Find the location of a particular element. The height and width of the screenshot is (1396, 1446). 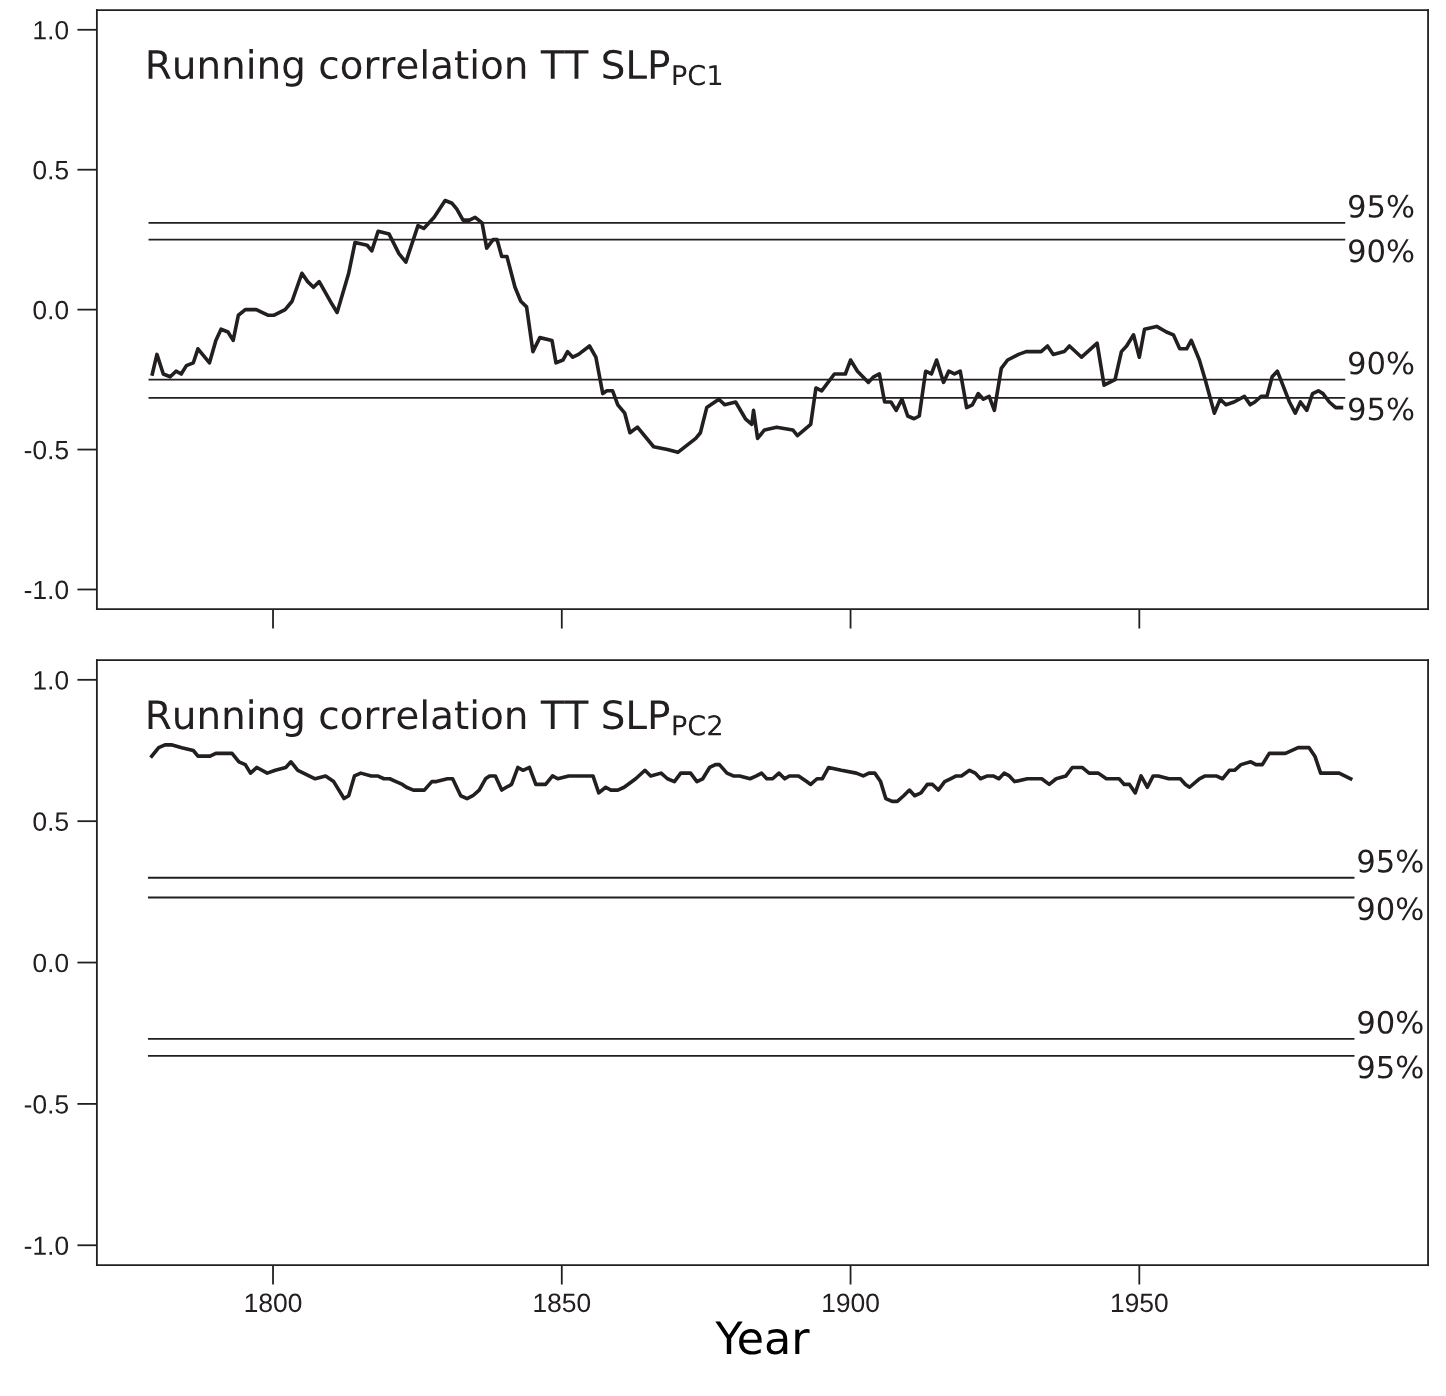

line-series is located at coordinates (751, 773).